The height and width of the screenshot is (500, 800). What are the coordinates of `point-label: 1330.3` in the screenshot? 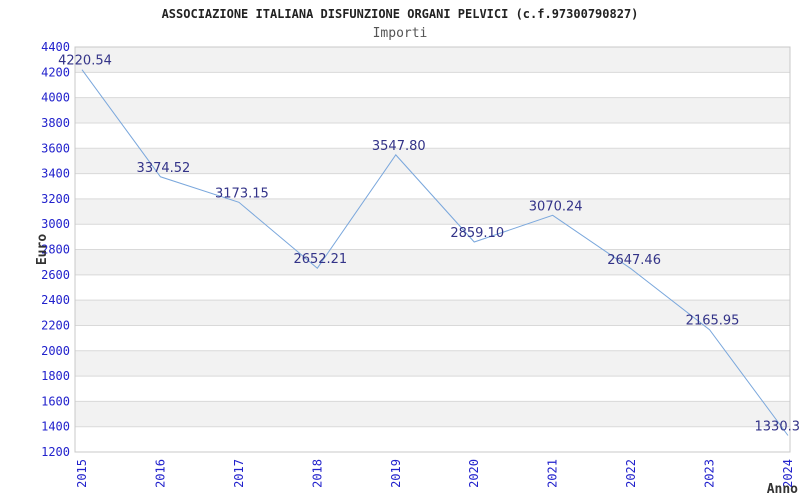 It's located at (777, 427).